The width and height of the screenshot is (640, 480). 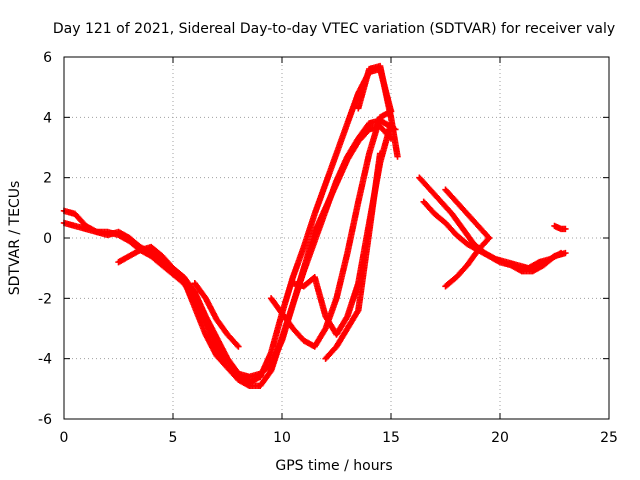 I want to click on x-axis-label: GPS time / hours, so click(x=333, y=466).